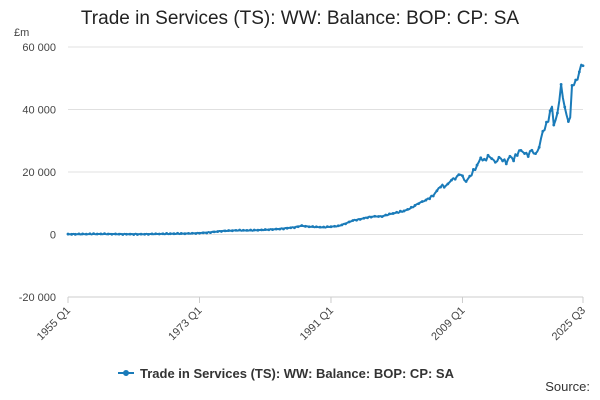 The width and height of the screenshot is (600, 400). What do you see at coordinates (54, 324) in the screenshot?
I see `x-tick-label: 1955 Q1` at bounding box center [54, 324].